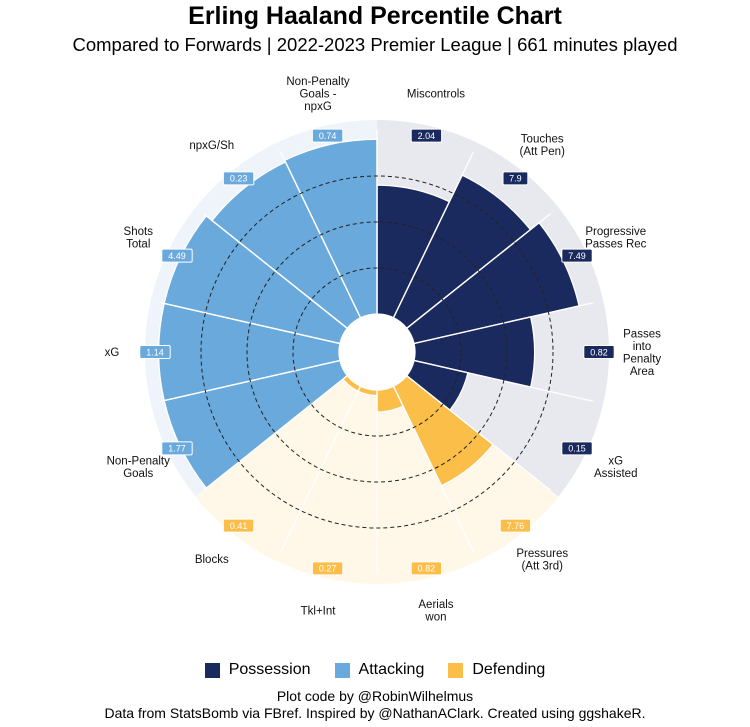  What do you see at coordinates (542, 560) in the screenshot?
I see `category-label-pressures-att-3rd: Pressures (Att 3rd)` at bounding box center [542, 560].